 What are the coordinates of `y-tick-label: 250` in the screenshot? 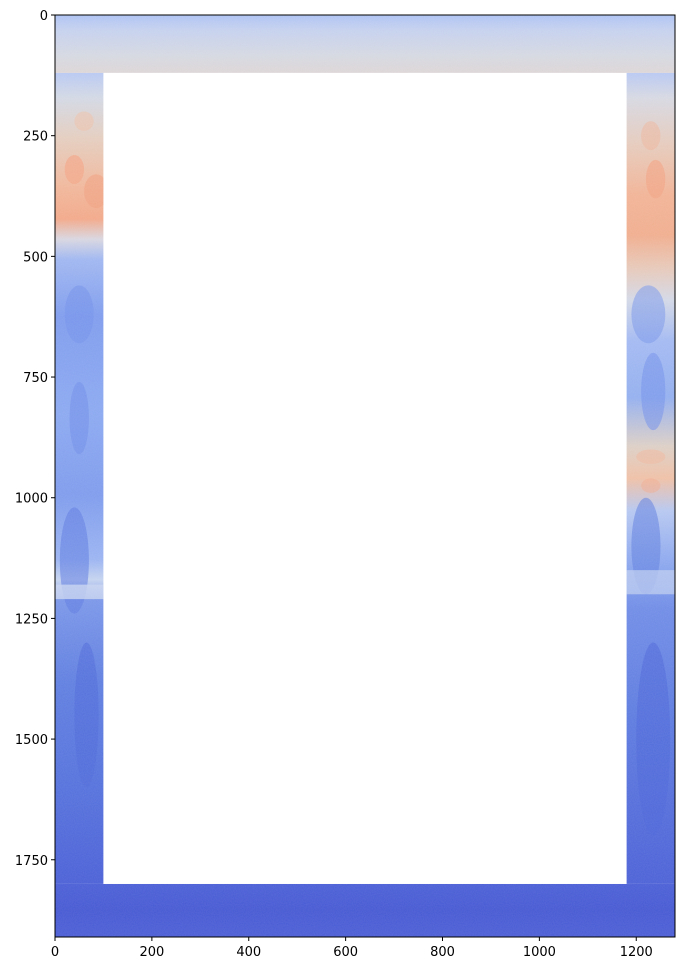 It's located at (35, 137).